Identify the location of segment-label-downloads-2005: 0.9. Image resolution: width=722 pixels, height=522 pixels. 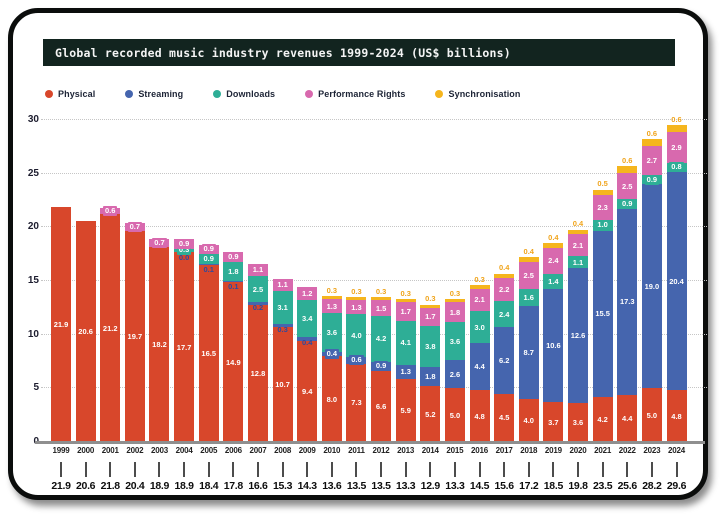
(209, 259).